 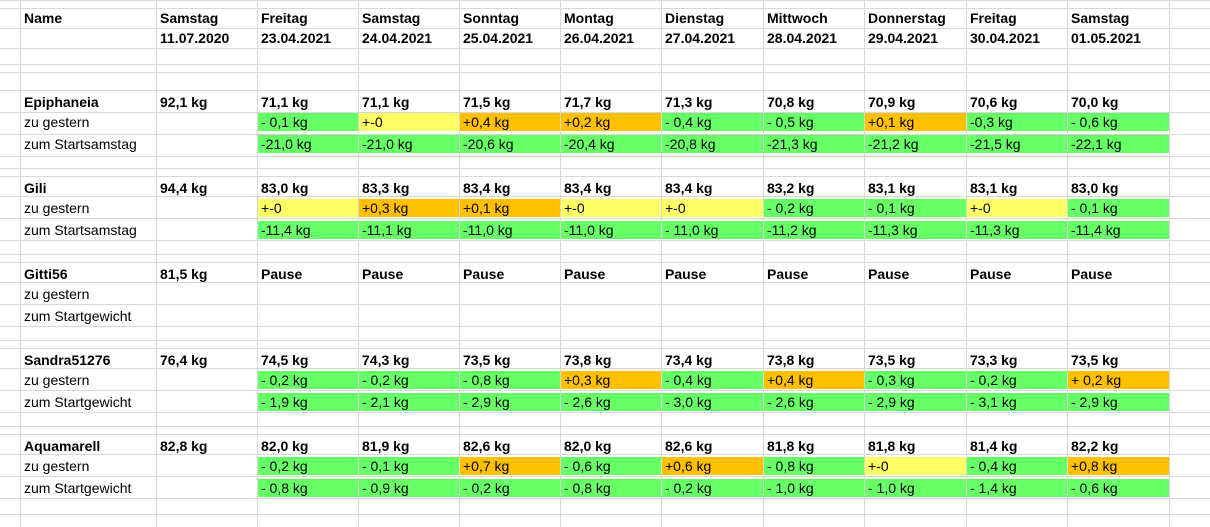 What do you see at coordinates (1106, 38) in the screenshot?
I see `header-date: 01.05.2021` at bounding box center [1106, 38].